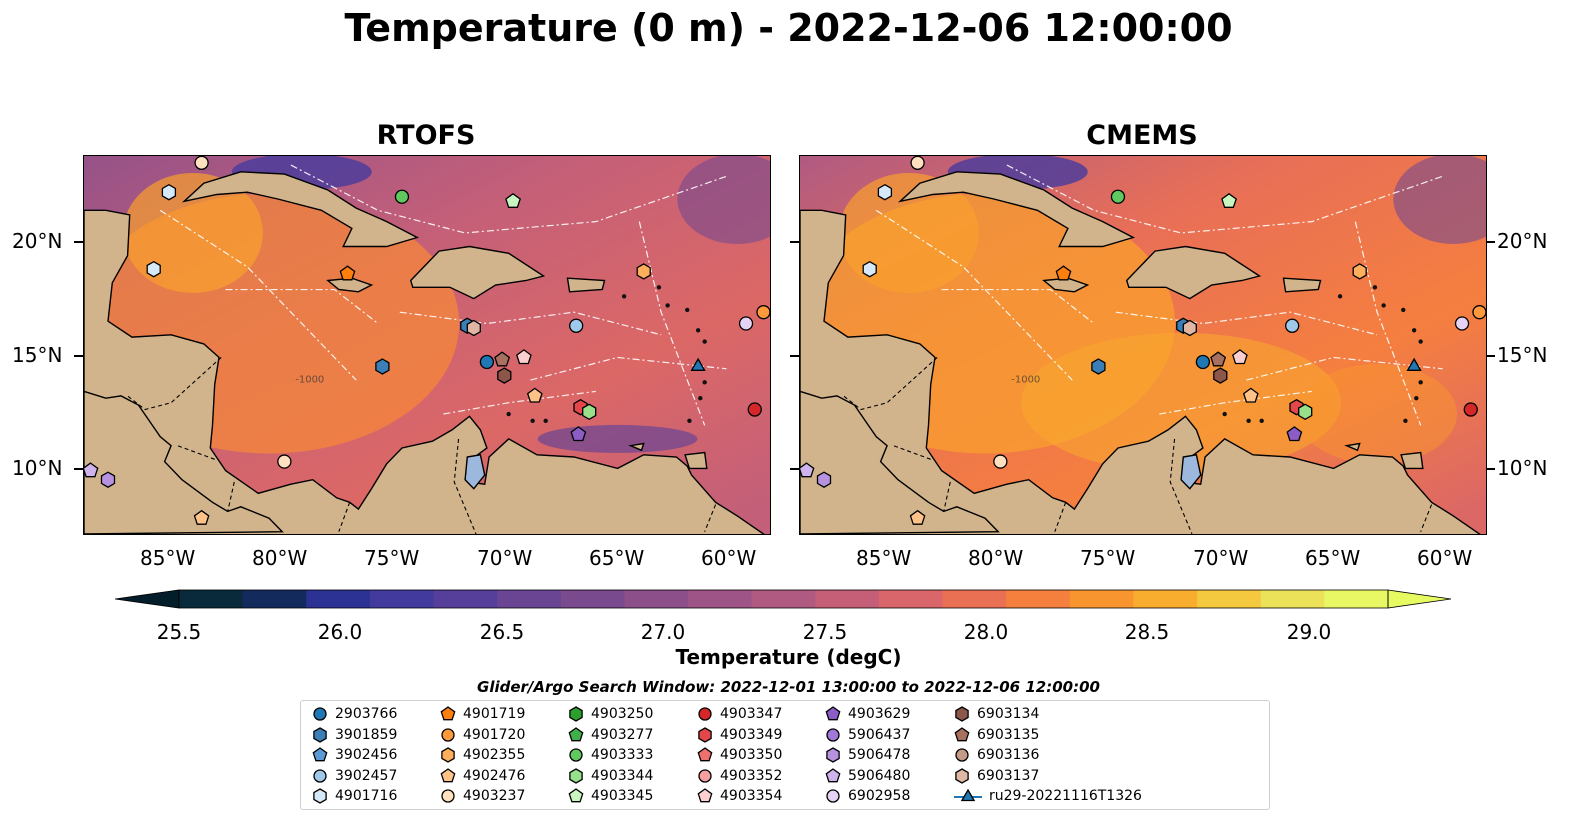 This screenshot has width=1577, height=826. What do you see at coordinates (1016, 209) in the screenshot?
I see `land-cuba` at bounding box center [1016, 209].